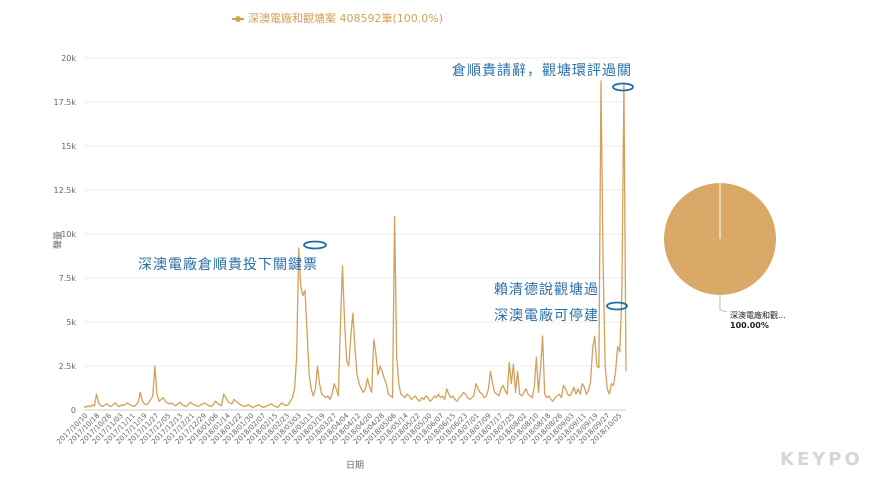 This screenshot has width=870, height=480. Describe the element at coordinates (238, 19) in the screenshot. I see `legend-marker` at that location.